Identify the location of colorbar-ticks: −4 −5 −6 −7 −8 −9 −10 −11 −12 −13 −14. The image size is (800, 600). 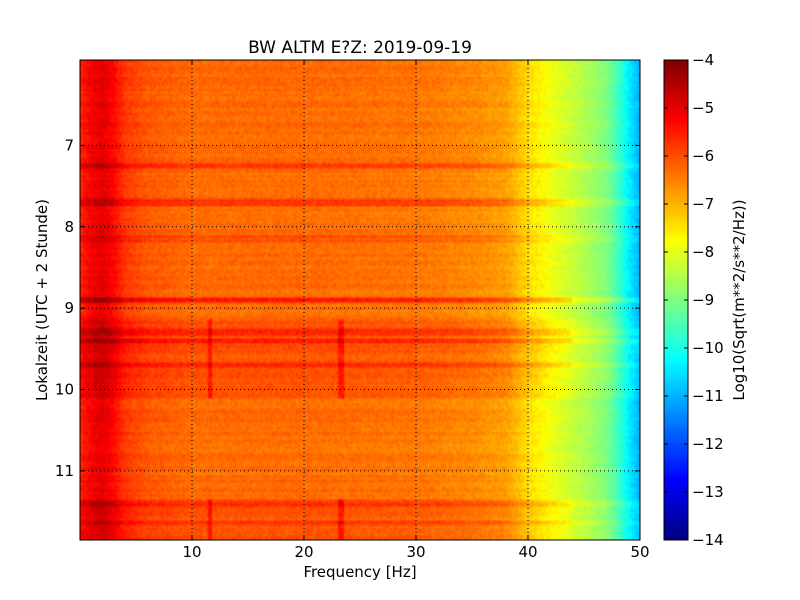
(694, 300).